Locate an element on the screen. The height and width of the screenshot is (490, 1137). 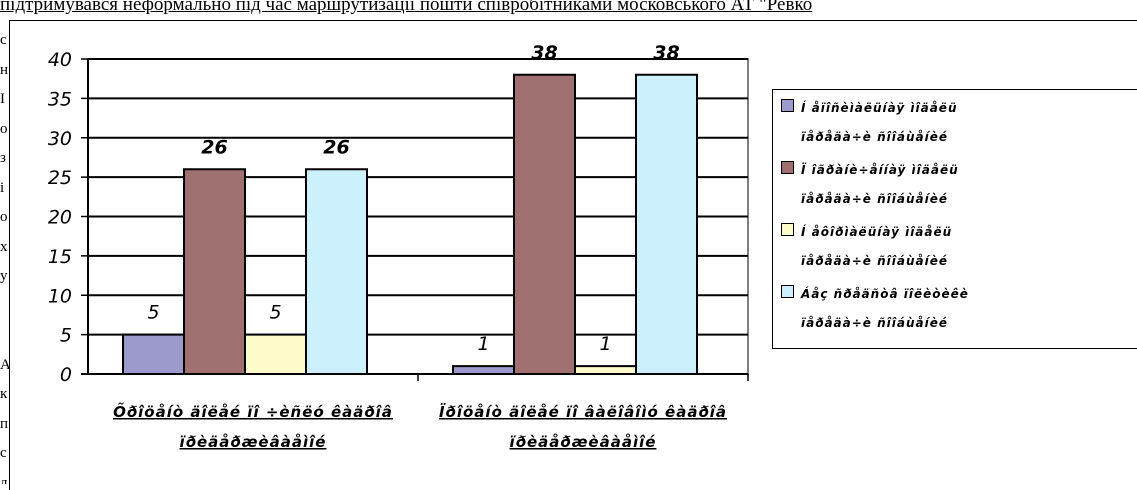
y-tick-label: 20 is located at coordinates (60, 218).